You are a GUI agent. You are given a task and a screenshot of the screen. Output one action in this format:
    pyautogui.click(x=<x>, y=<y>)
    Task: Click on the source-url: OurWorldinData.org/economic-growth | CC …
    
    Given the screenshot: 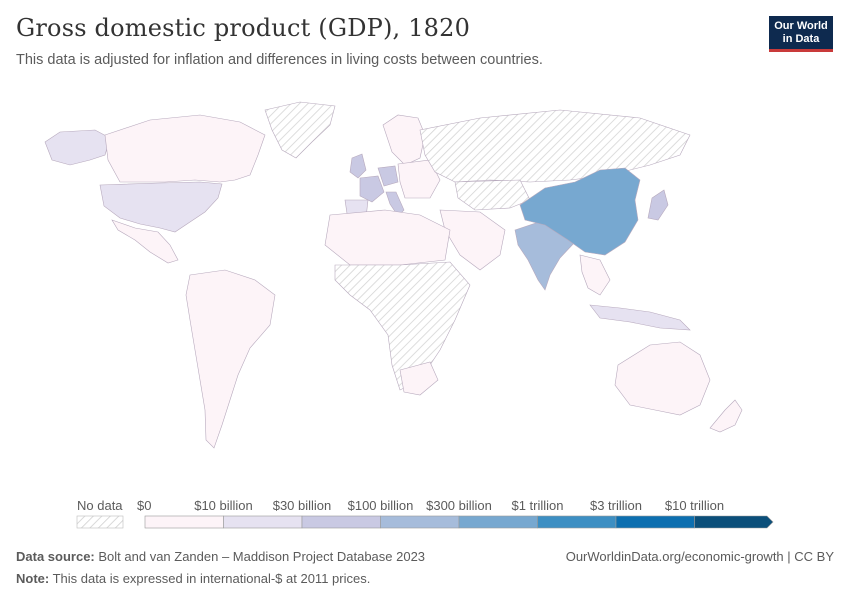 What is the action you would take?
    pyautogui.click(x=699, y=556)
    